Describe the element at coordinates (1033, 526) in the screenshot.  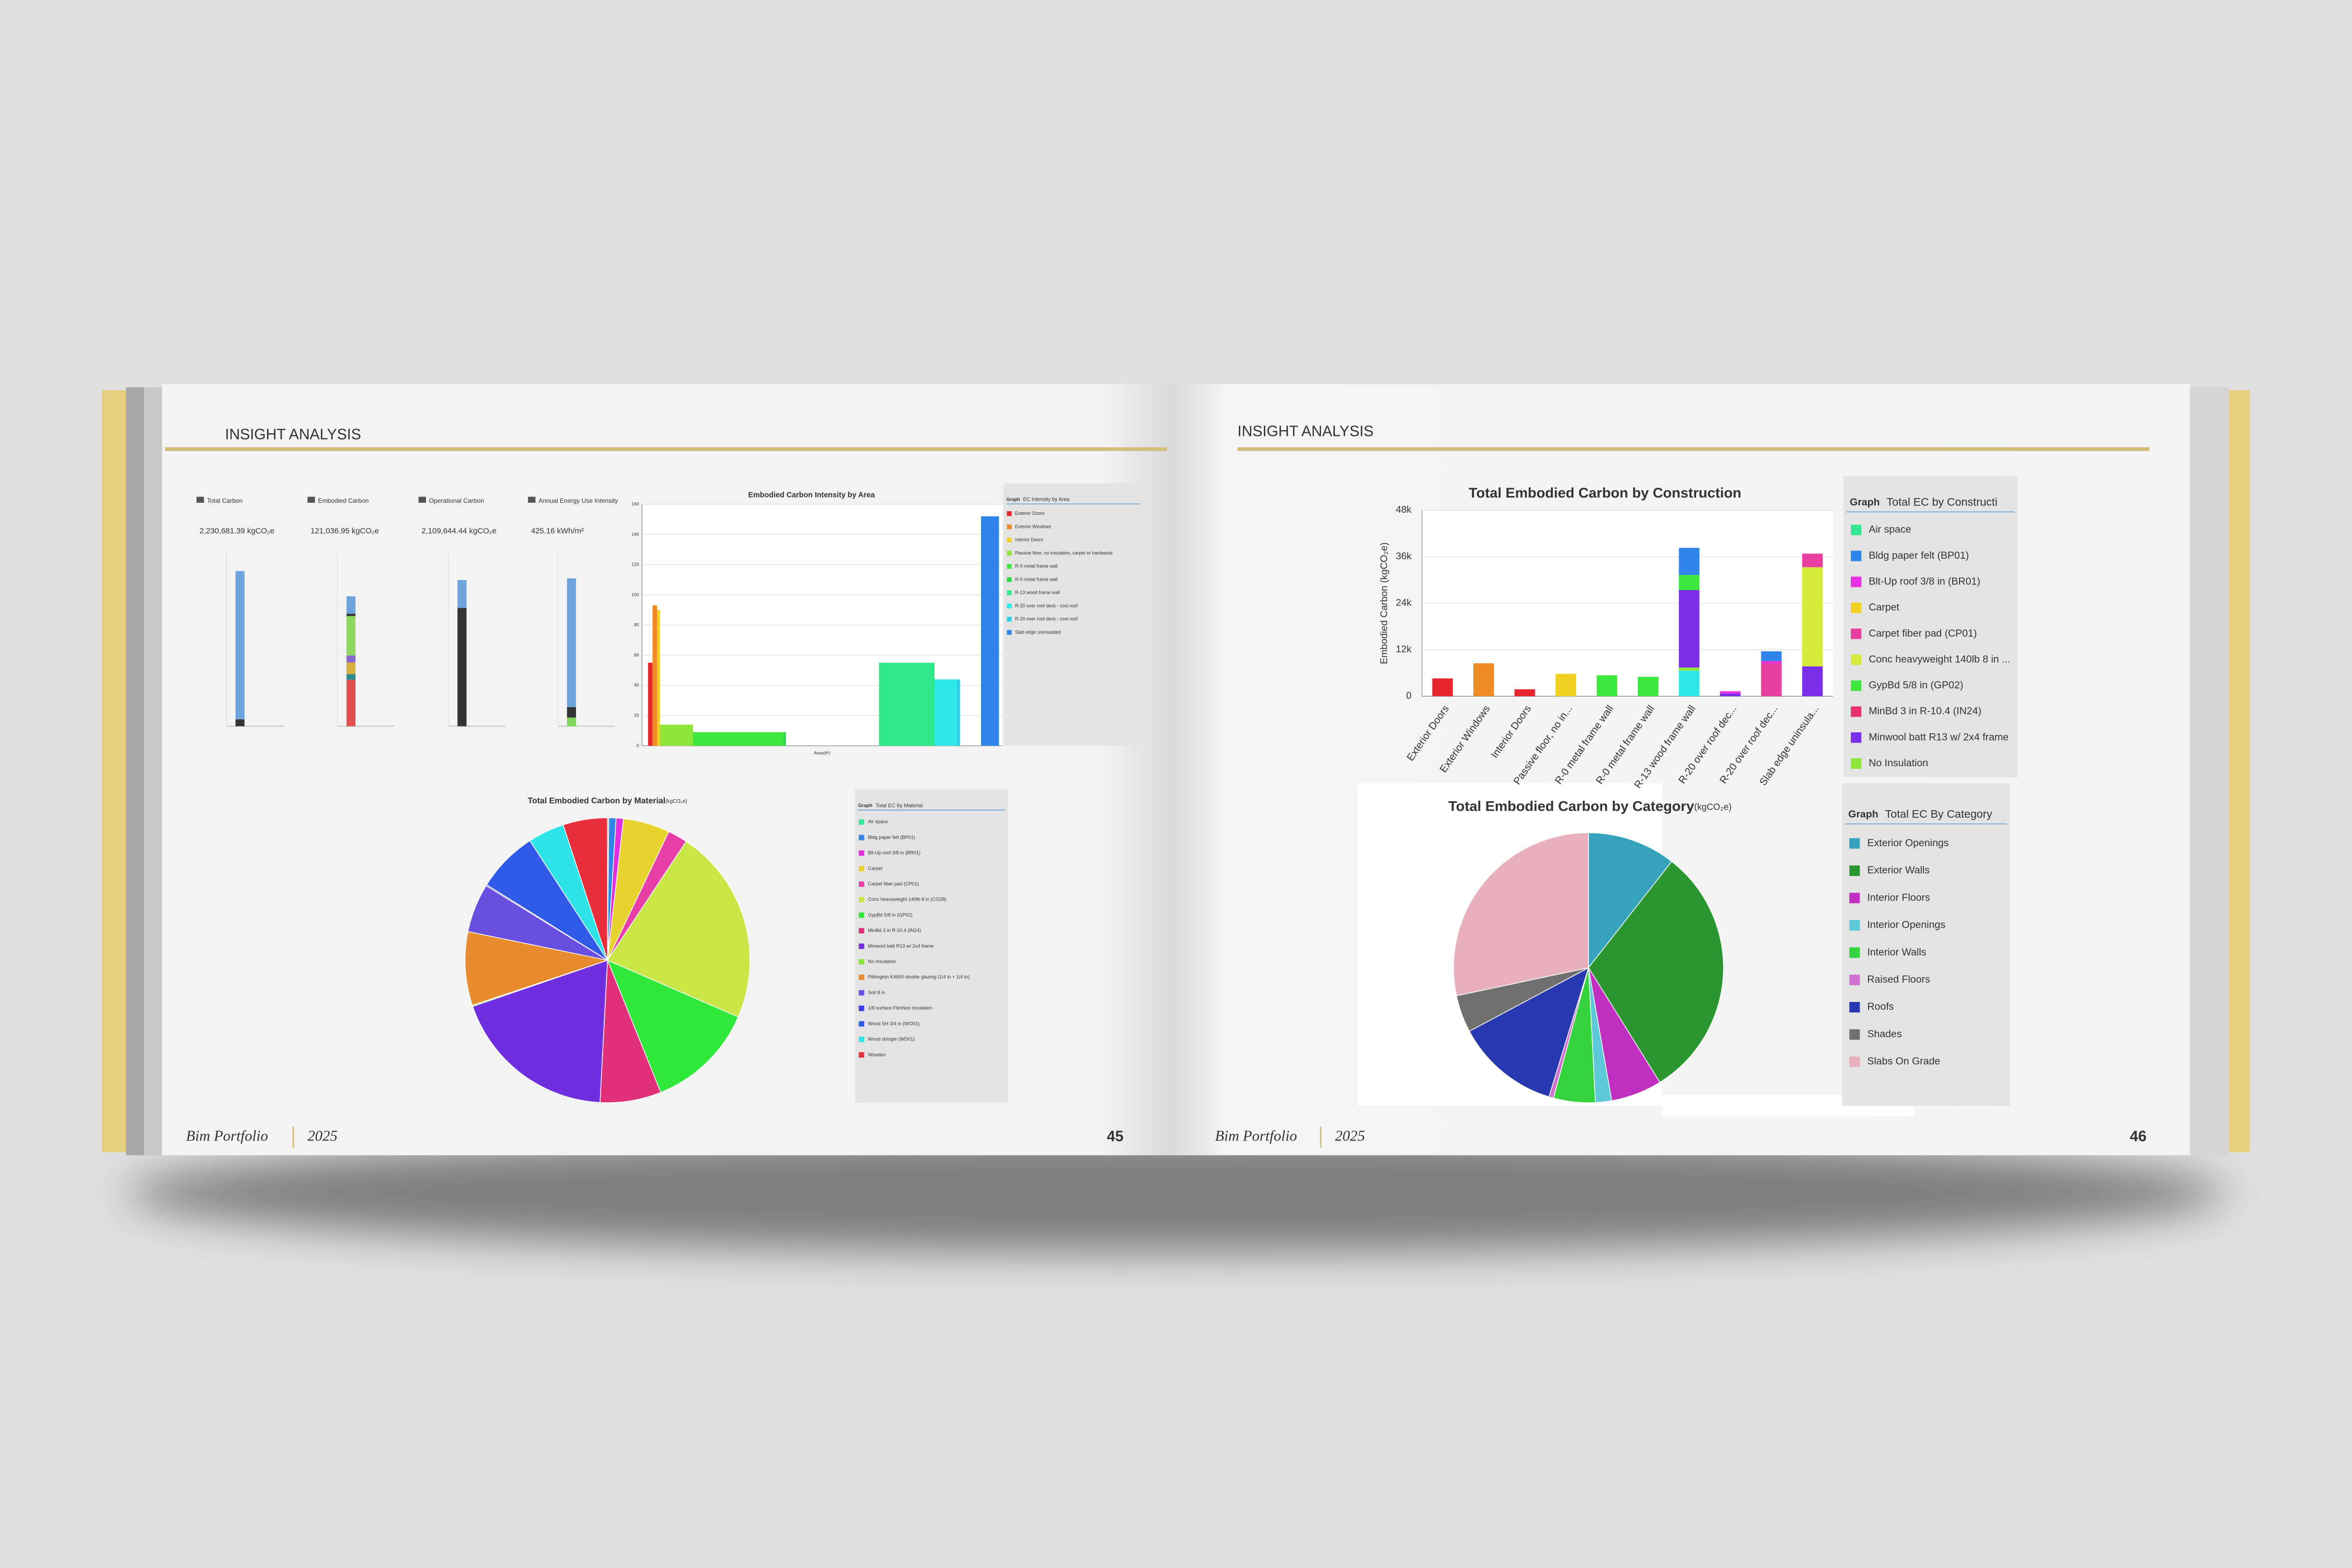
I see `legend-entry: Exterior Windows` at that location.